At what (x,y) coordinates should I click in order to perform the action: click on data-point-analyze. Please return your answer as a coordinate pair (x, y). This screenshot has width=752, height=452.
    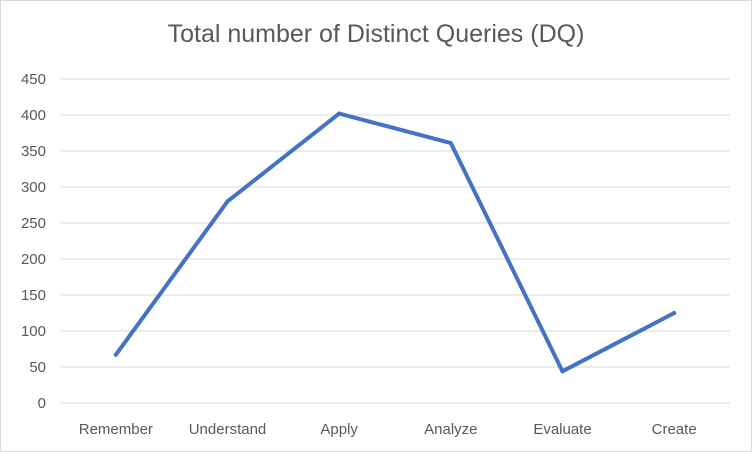
    Looking at the image, I should click on (450, 143).